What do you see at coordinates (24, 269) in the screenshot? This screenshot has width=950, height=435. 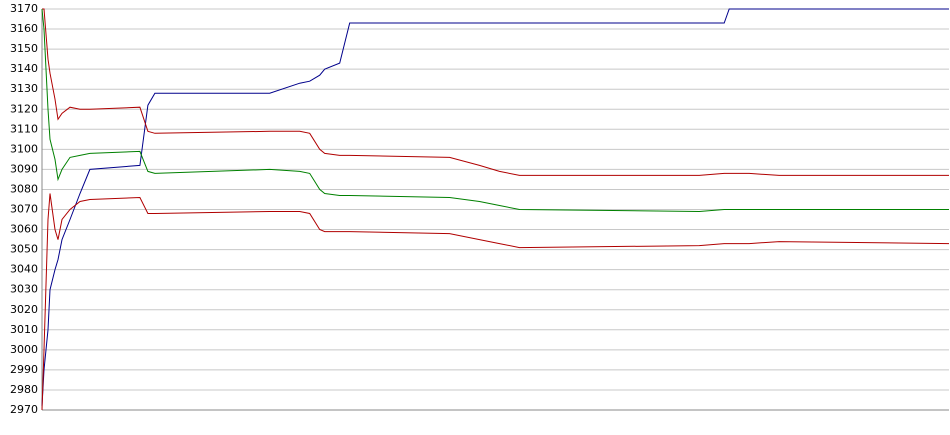 I see `y-tick-label: 3040` at bounding box center [24, 269].